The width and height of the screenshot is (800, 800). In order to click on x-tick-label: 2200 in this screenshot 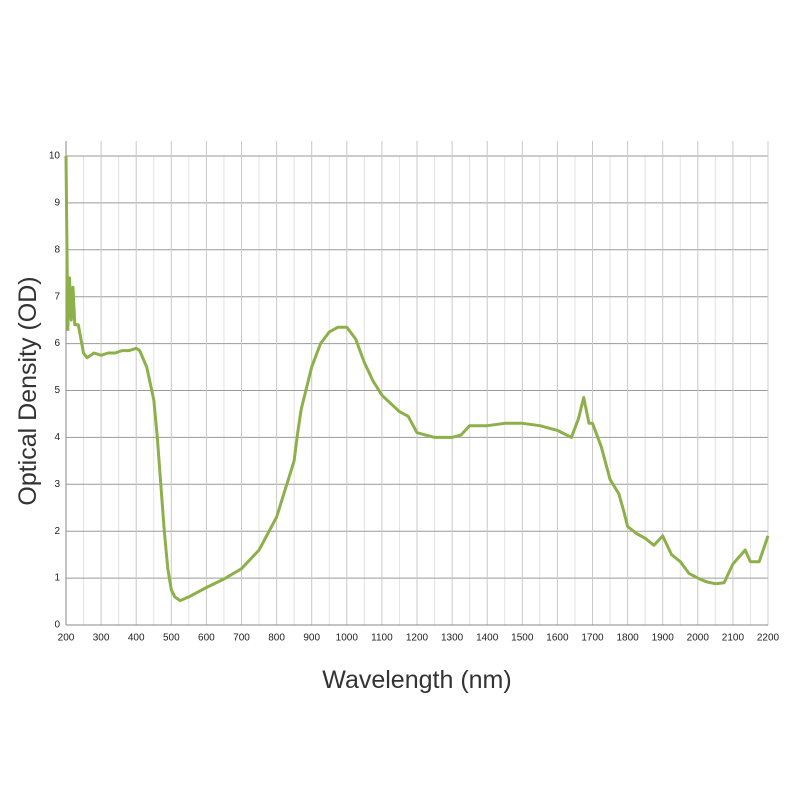, I will do `click(768, 638)`.